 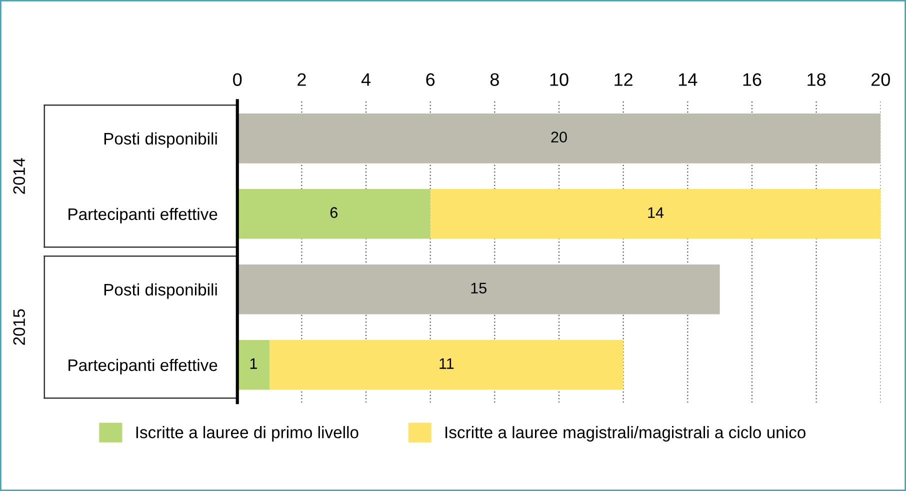 What do you see at coordinates (688, 79) in the screenshot?
I see `x-tick-label: 14` at bounding box center [688, 79].